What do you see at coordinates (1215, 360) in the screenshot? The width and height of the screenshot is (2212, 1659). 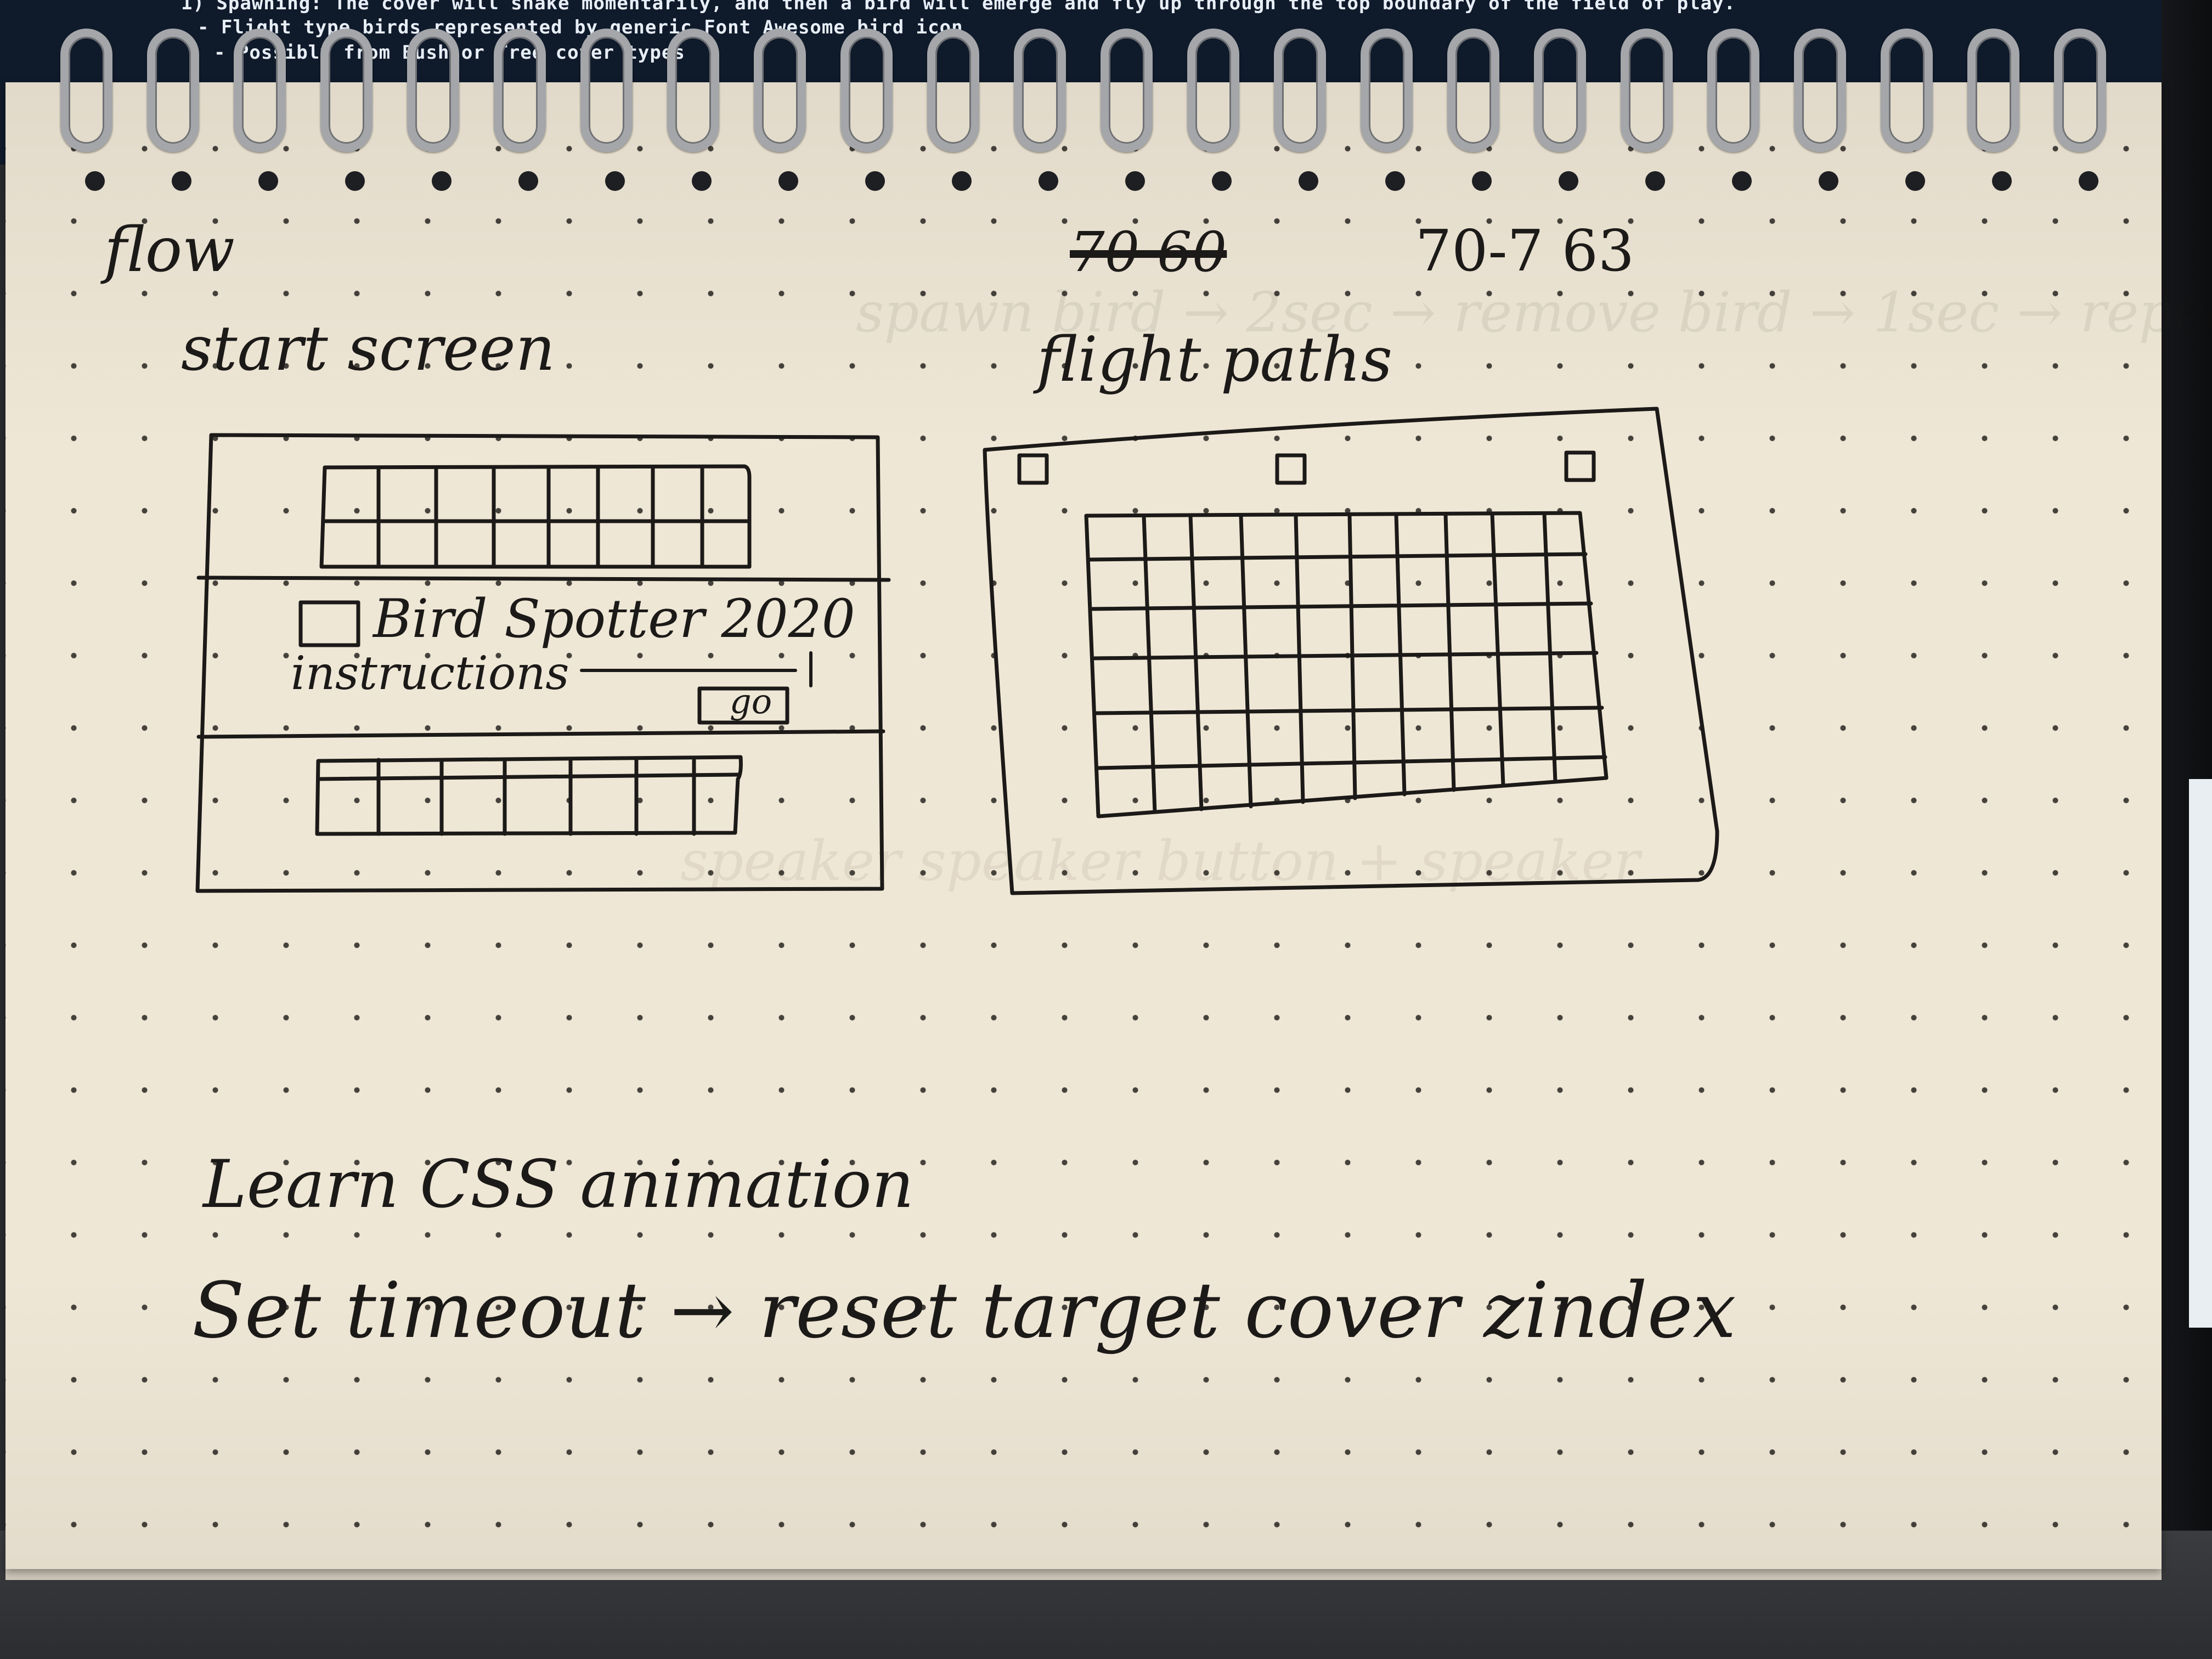 I see `heading-flight-paths: flight paths` at bounding box center [1215, 360].